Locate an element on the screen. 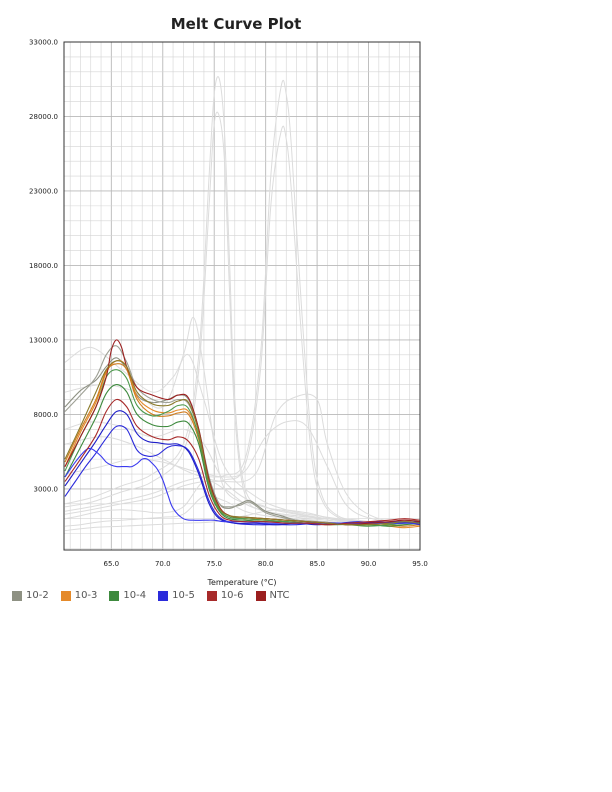 This screenshot has height=792, width=612. x-tick-label: 80.0 is located at coordinates (266, 564).